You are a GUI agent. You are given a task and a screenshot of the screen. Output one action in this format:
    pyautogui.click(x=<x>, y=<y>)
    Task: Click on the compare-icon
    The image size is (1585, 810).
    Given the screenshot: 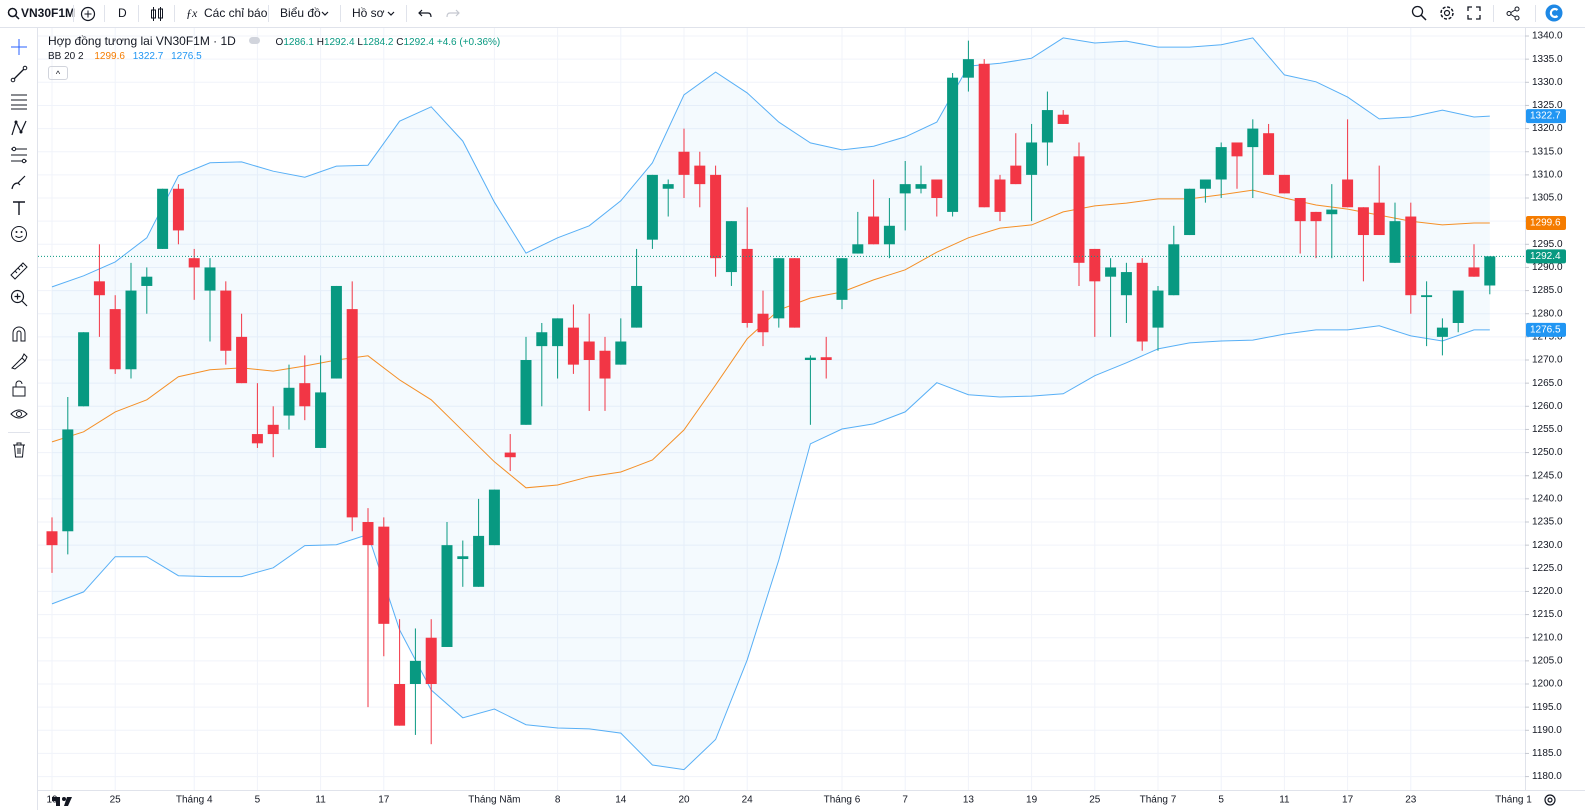 What is the action you would take?
    pyautogui.click(x=88, y=14)
    